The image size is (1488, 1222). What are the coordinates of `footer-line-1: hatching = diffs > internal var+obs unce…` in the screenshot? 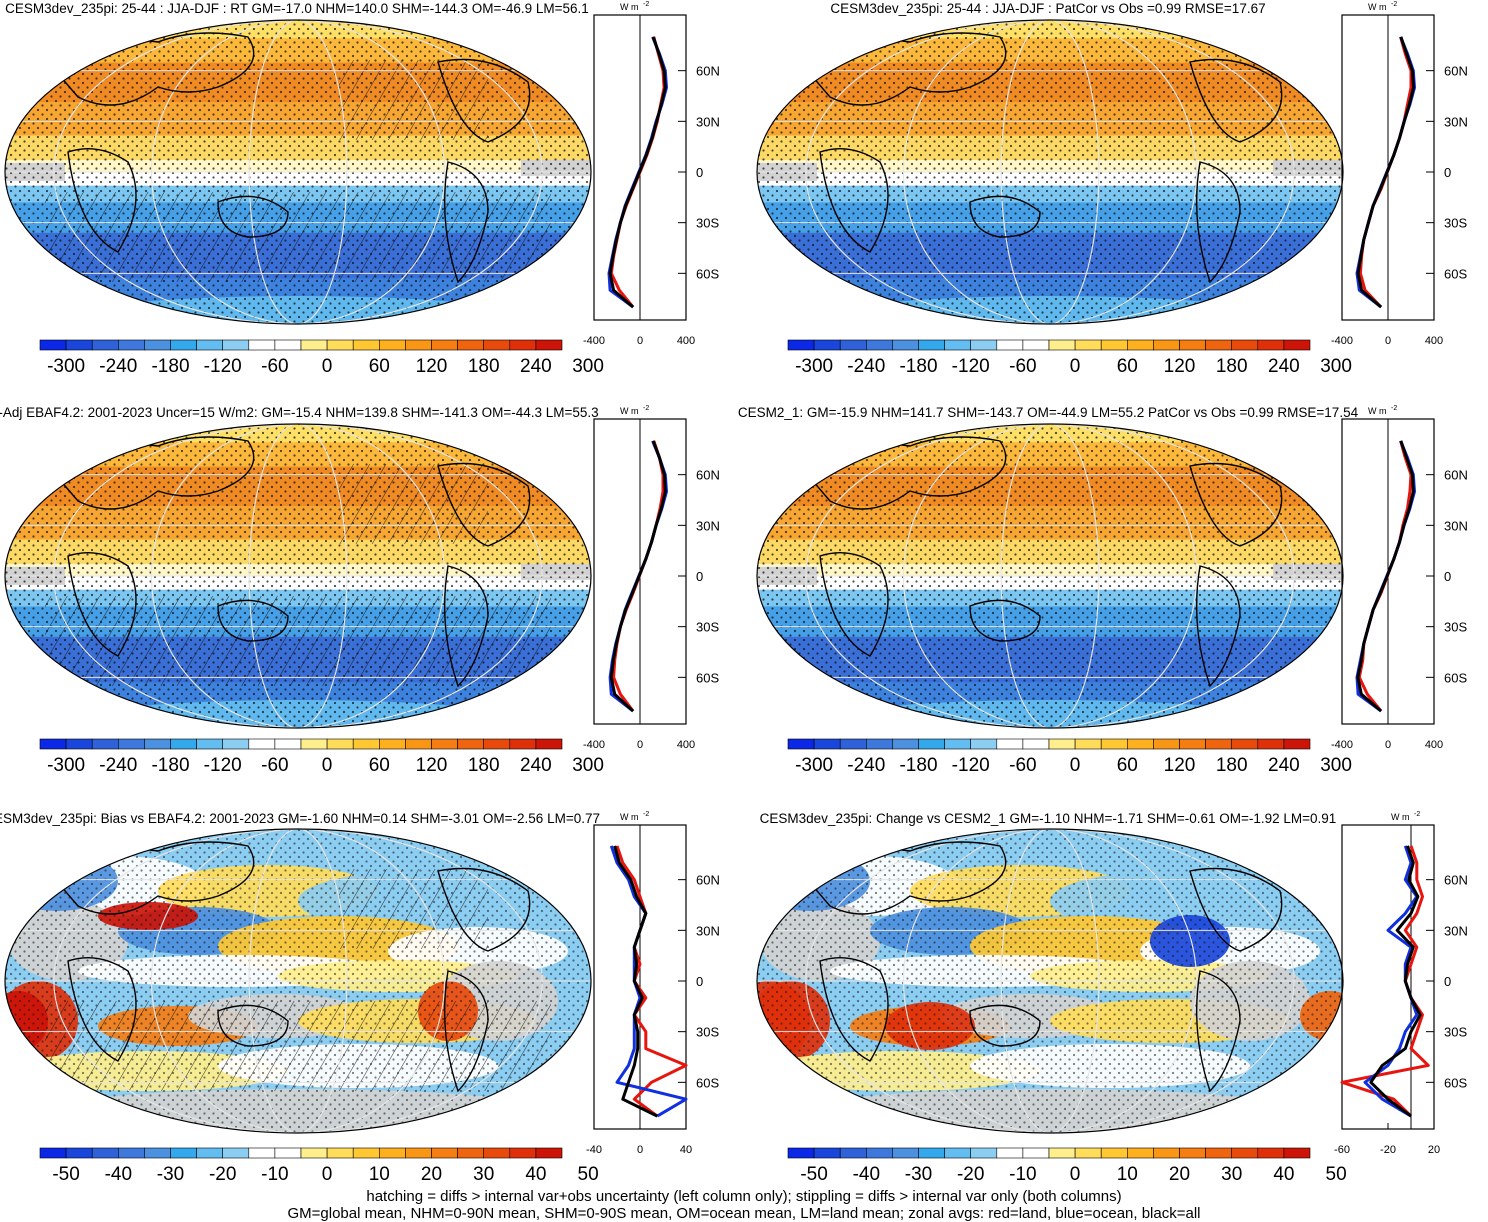 It's located at (744, 1196).